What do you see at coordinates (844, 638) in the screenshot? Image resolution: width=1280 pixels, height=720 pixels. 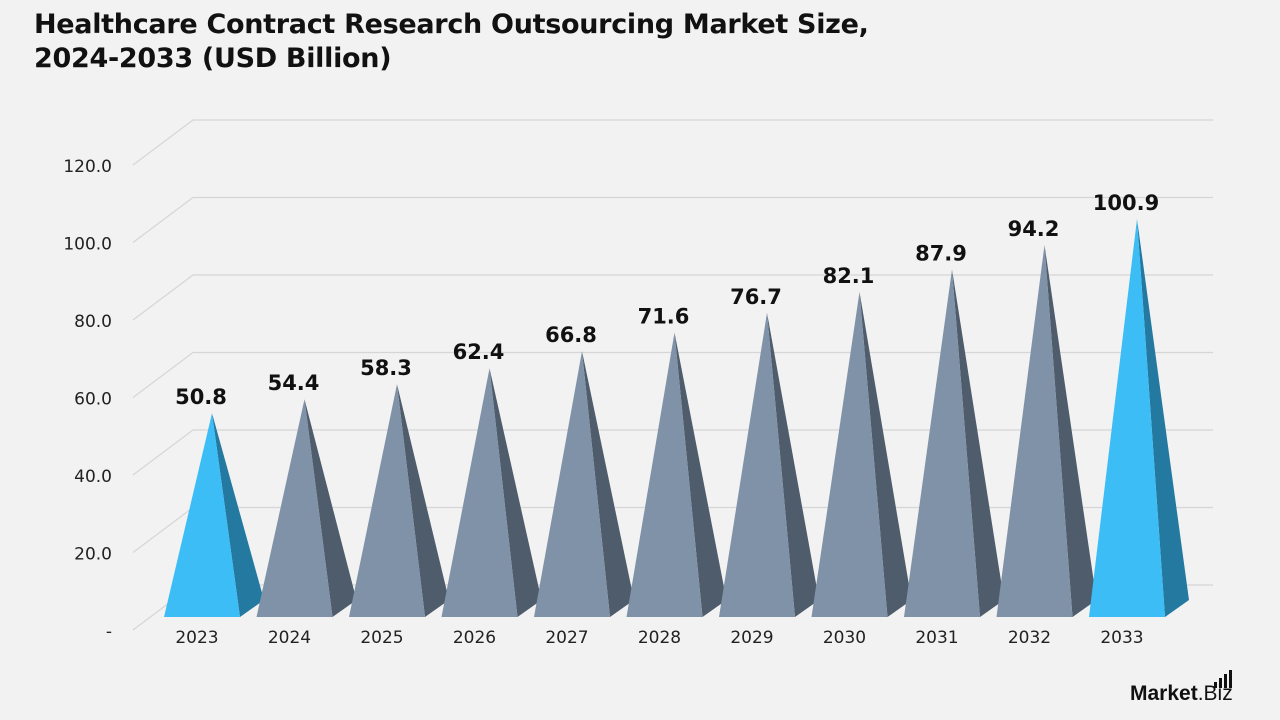 I see `x-tick-label: 2030` at bounding box center [844, 638].